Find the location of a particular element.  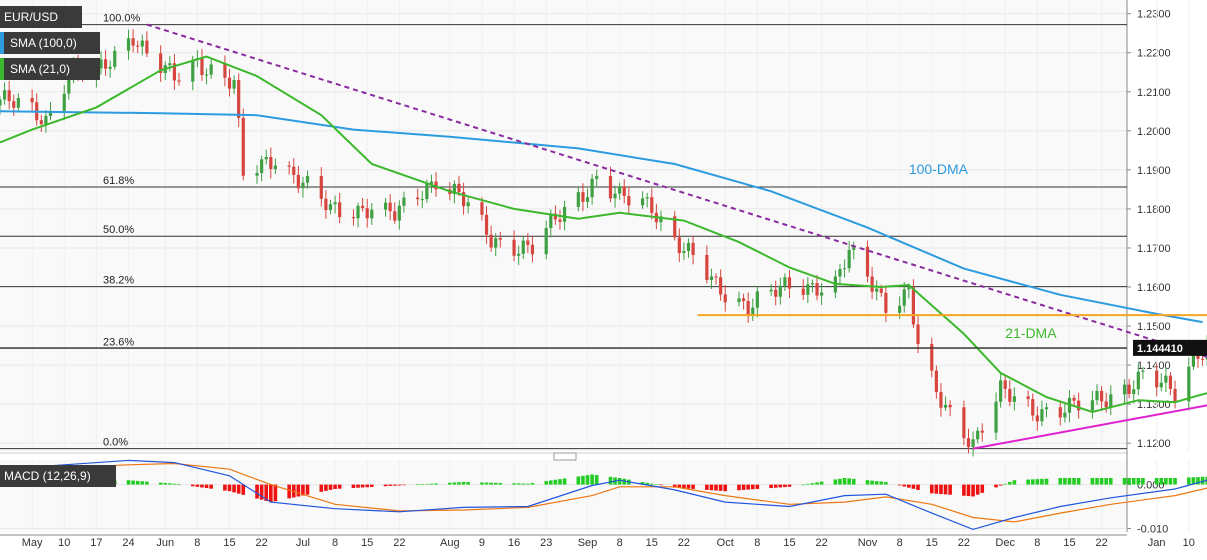

x-axis-label: Dec is located at coordinates (1005, 543).